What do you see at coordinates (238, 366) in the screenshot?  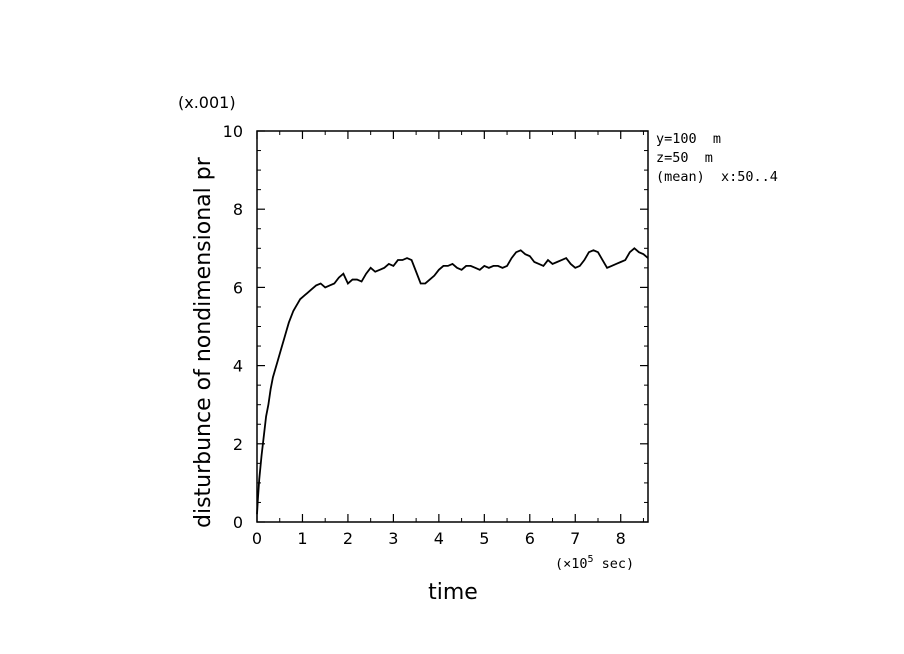 I see `y-tick-label: 4` at bounding box center [238, 366].